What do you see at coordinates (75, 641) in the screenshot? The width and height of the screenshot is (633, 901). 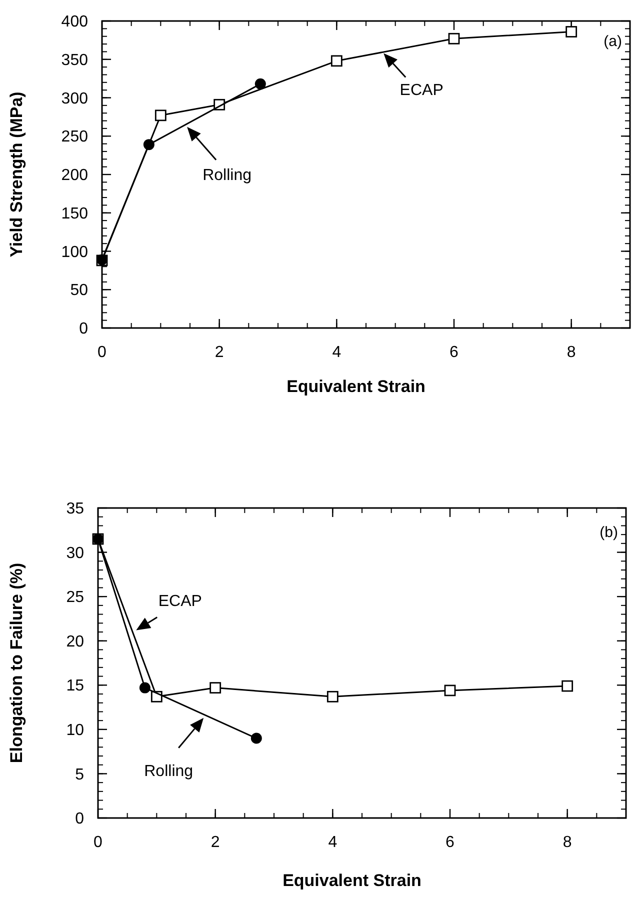 I see `y-tick-label: 20` at bounding box center [75, 641].